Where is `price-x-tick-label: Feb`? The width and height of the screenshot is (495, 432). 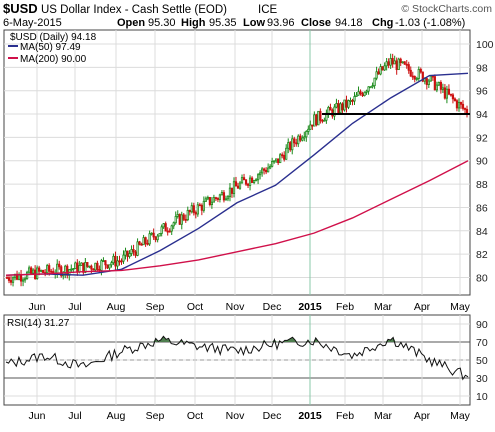 price-x-tick-label: Feb is located at coordinates (345, 307).